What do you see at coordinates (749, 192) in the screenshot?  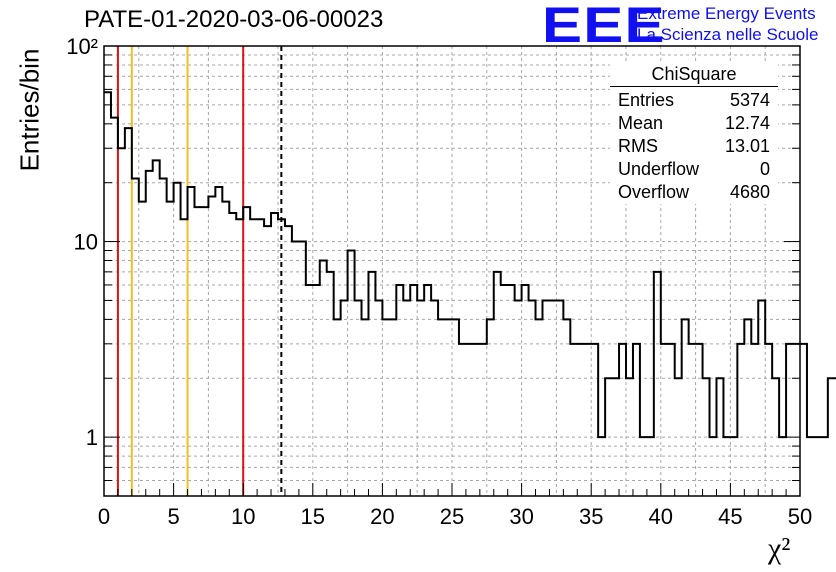 I see `stats-value: 4680` at bounding box center [749, 192].